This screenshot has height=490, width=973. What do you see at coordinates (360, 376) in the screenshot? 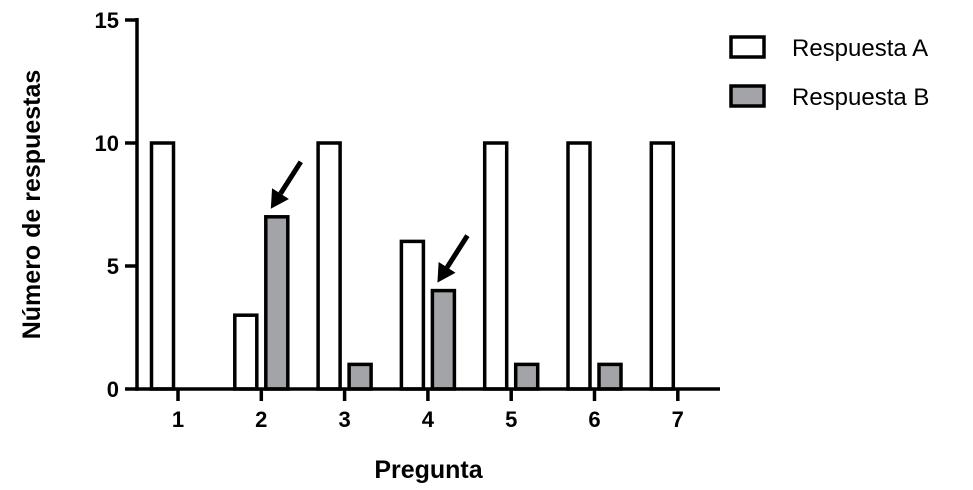
I see `bar-respuesta-b-q3` at bounding box center [360, 376].